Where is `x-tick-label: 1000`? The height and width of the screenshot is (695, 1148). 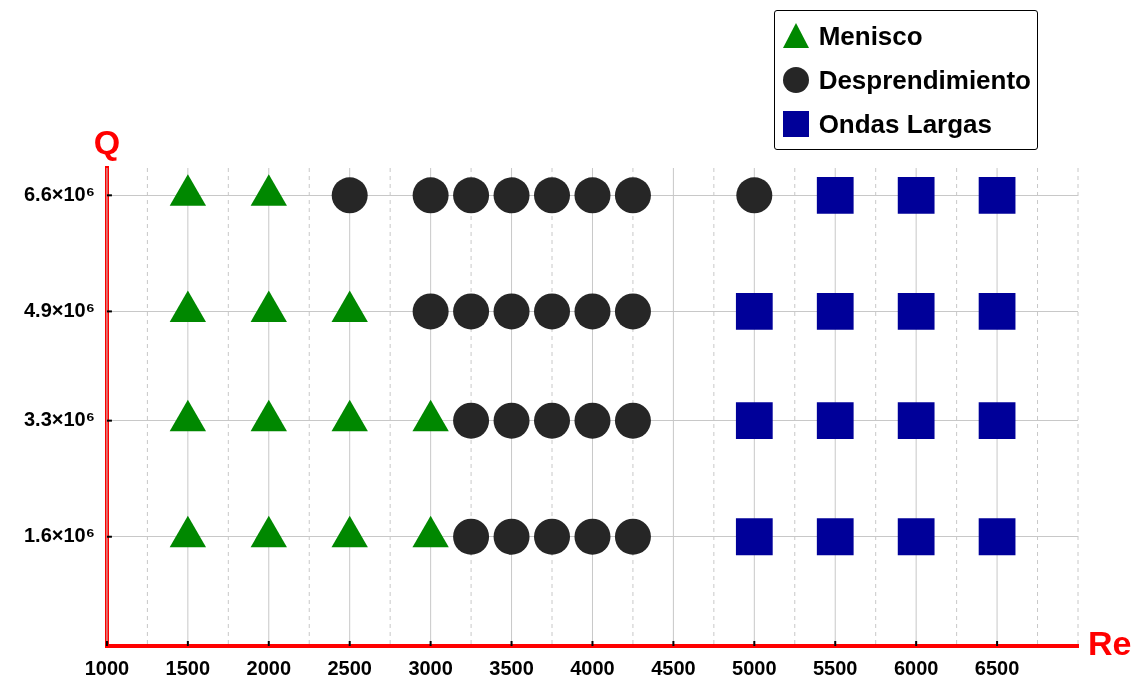 x-tick-label: 1000 is located at coordinates (107, 667).